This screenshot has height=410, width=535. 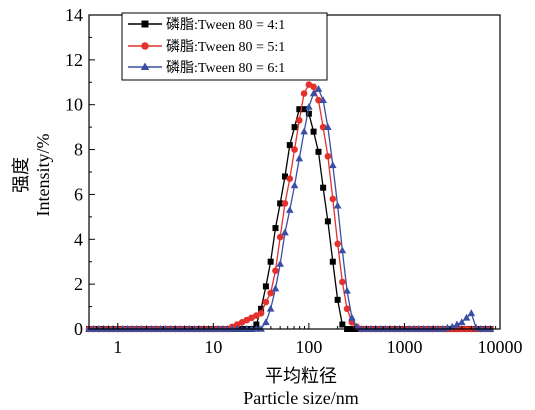 I want to click on legend-entry: 磷脂:Tween 80 = 5:1, so click(x=206, y=47).